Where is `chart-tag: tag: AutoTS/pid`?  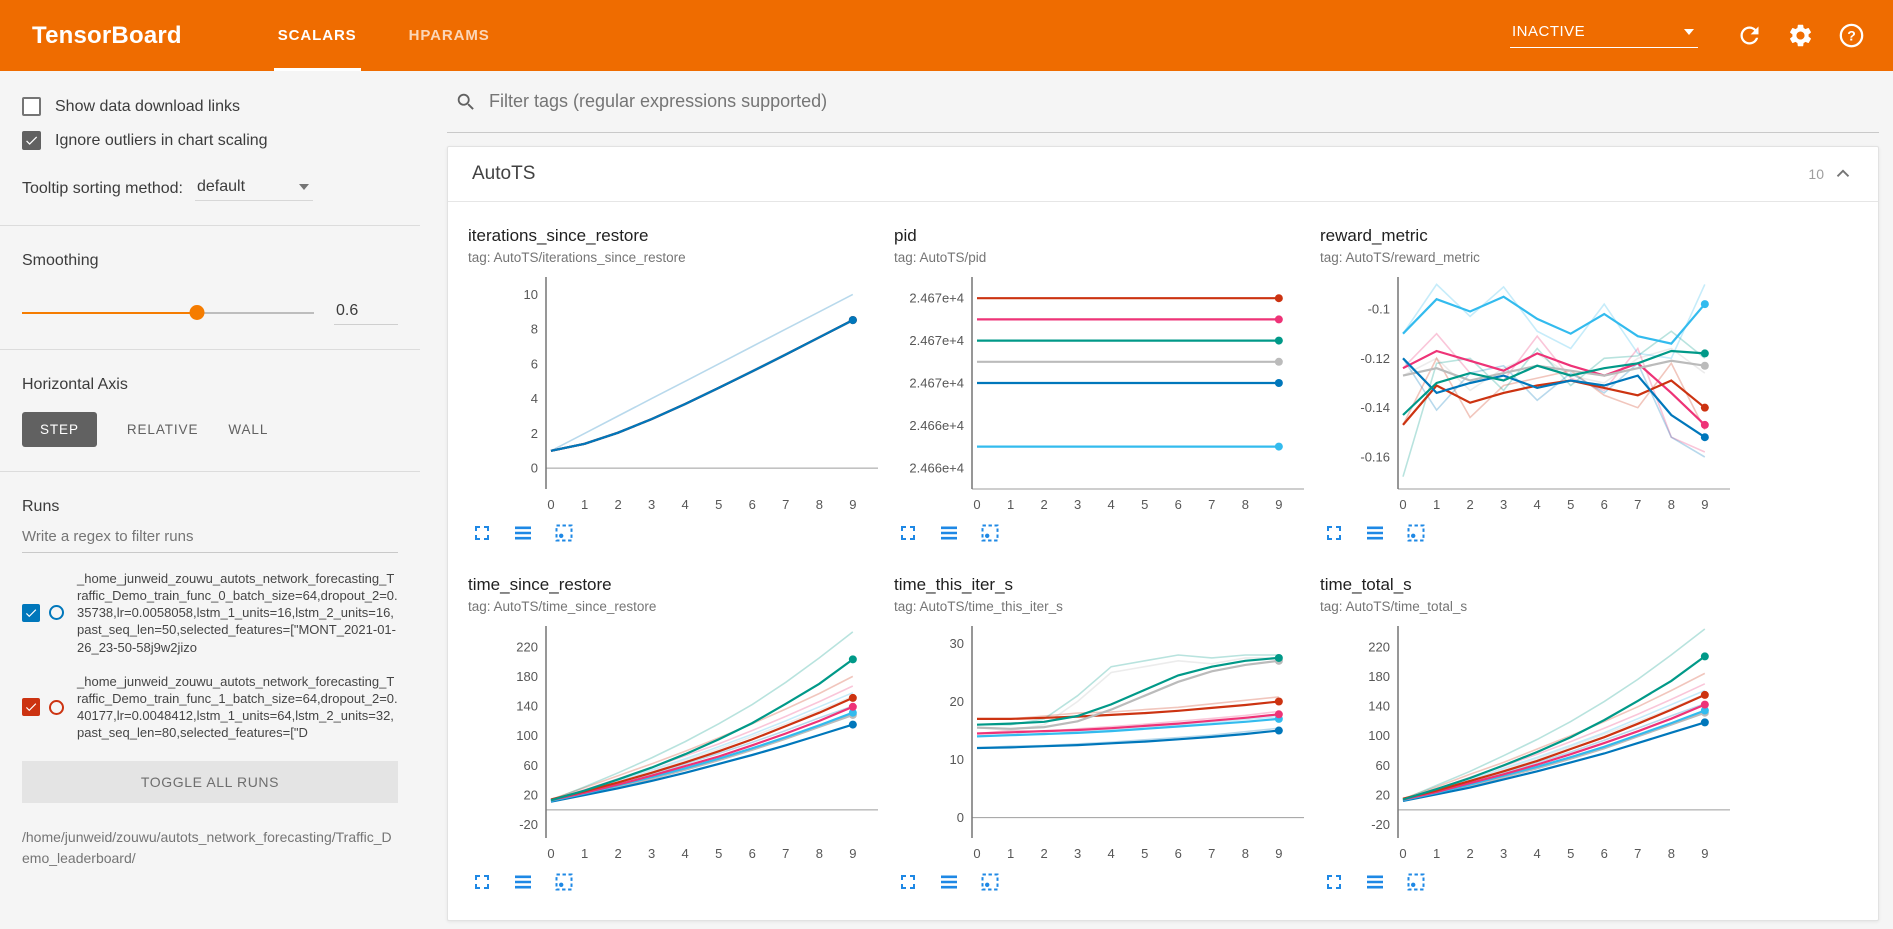
chart-tag: tag: AutoTS/pid is located at coordinates (940, 257).